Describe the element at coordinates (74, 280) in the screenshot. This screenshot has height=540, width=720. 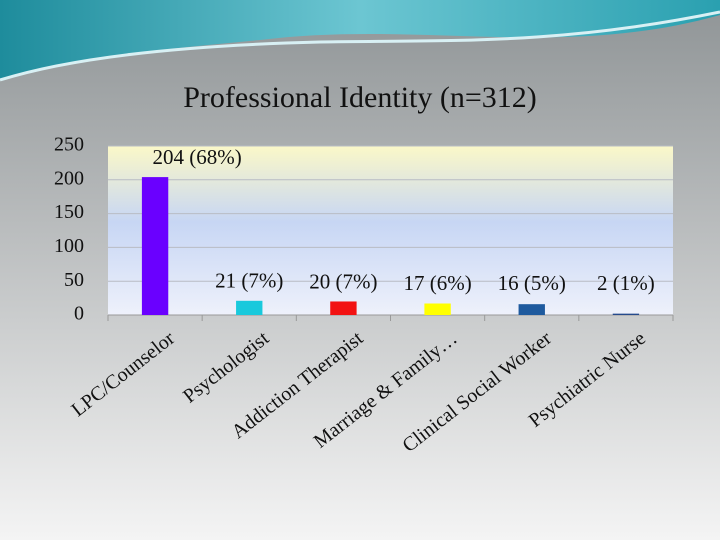
I see `y-tick-label: 50` at that location.